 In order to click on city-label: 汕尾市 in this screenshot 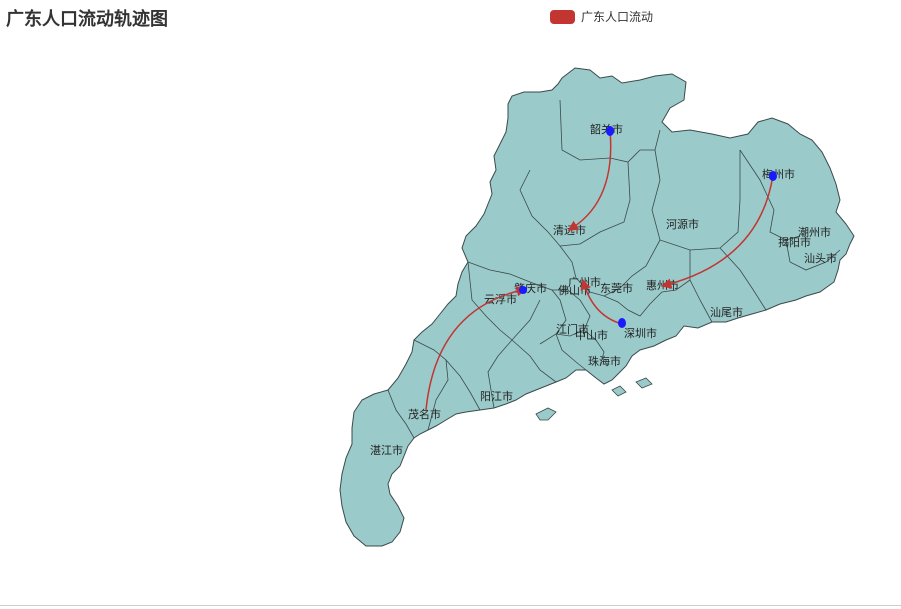, I will do `click(726, 312)`.